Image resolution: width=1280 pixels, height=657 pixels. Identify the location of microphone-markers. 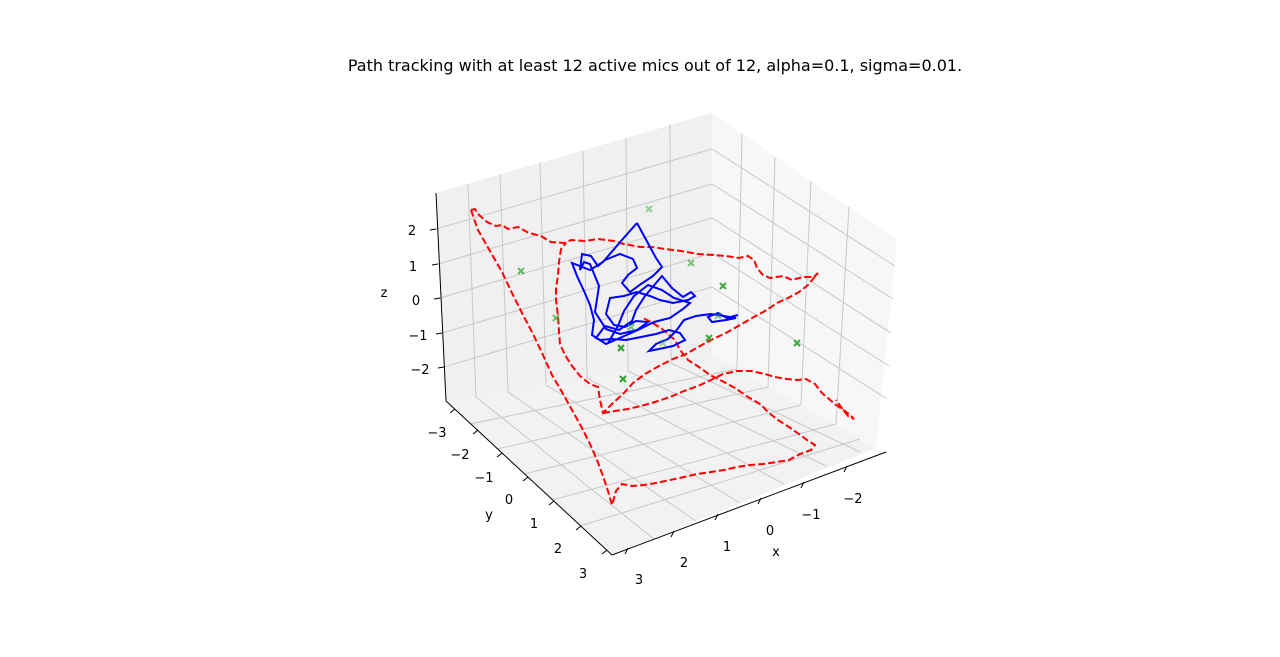
(659, 294).